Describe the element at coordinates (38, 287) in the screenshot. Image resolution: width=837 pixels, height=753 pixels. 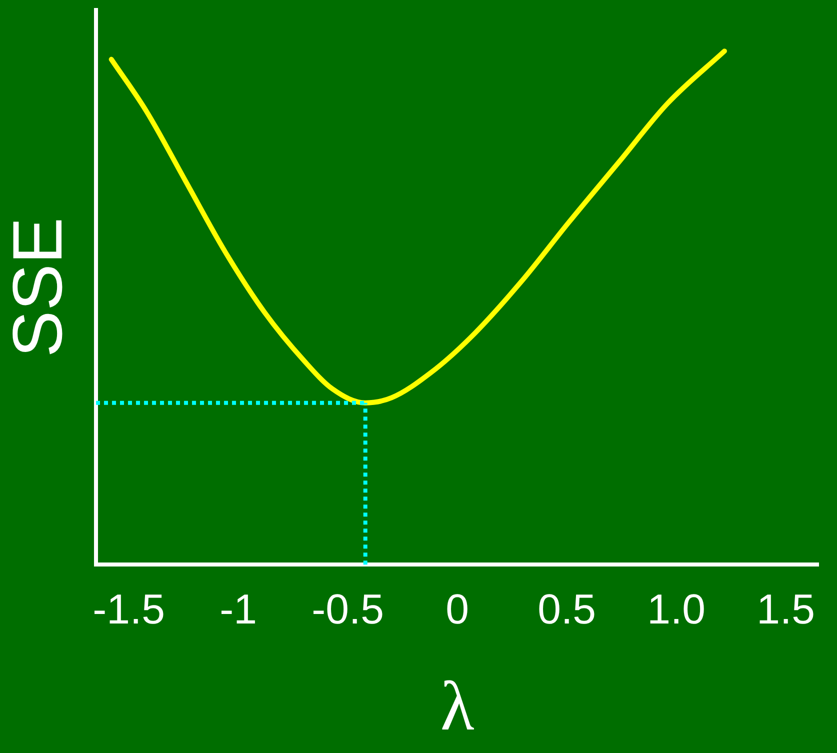
I see `y-axis-title: SSE` at that location.